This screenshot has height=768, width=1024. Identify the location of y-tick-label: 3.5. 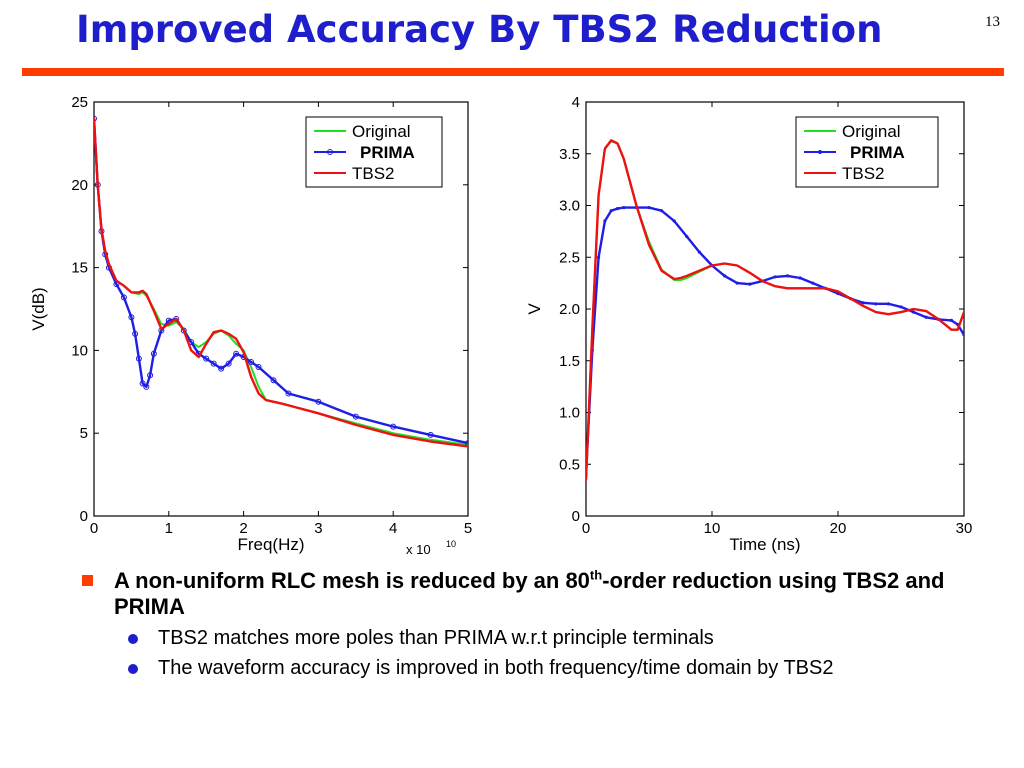
(569, 154).